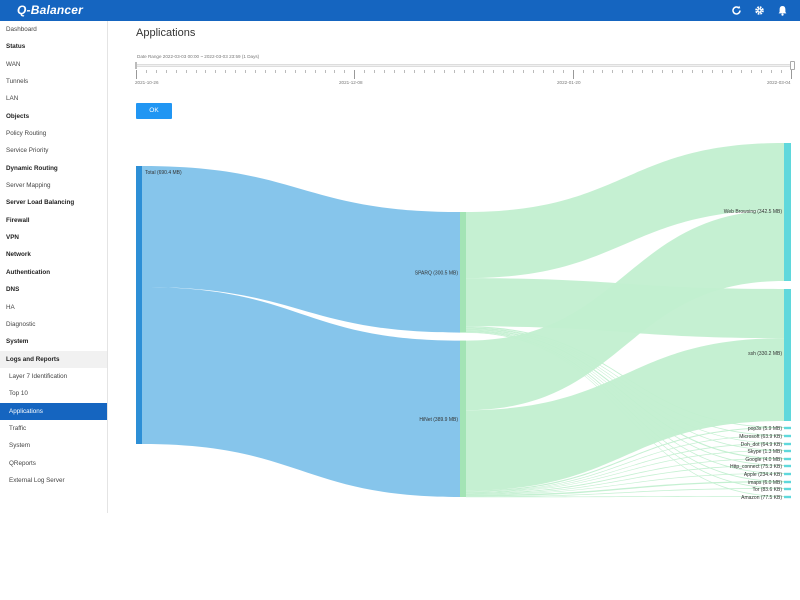 Image resolution: width=800 pixels, height=600 pixels. I want to click on node-label: HiNet (389.9 MB), so click(438, 420).